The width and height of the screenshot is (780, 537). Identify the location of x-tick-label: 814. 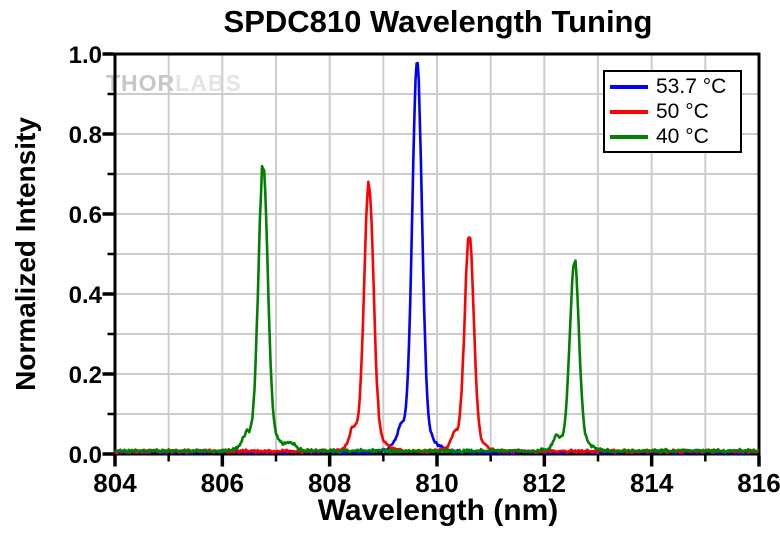
(652, 483).